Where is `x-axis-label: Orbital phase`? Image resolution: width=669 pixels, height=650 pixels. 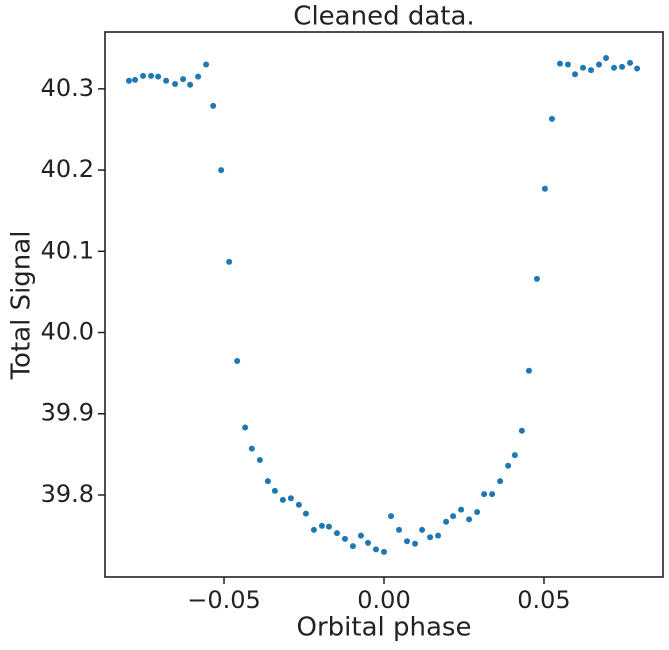 x-axis-label: Orbital phase is located at coordinates (384, 628).